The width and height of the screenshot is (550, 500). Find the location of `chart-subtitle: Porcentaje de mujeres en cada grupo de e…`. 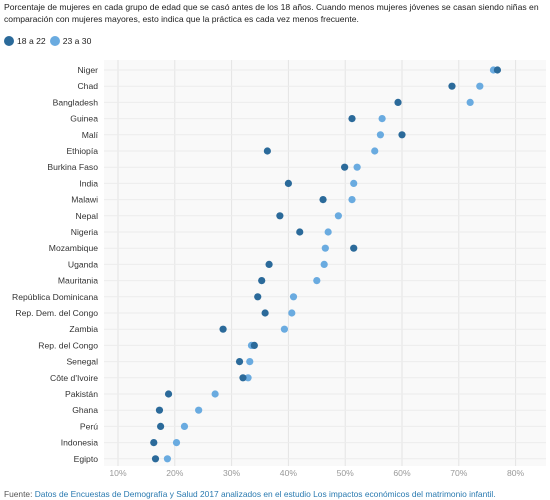

chart-subtitle: Porcentaje de mujeres en cada grupo de e… is located at coordinates (271, 13).